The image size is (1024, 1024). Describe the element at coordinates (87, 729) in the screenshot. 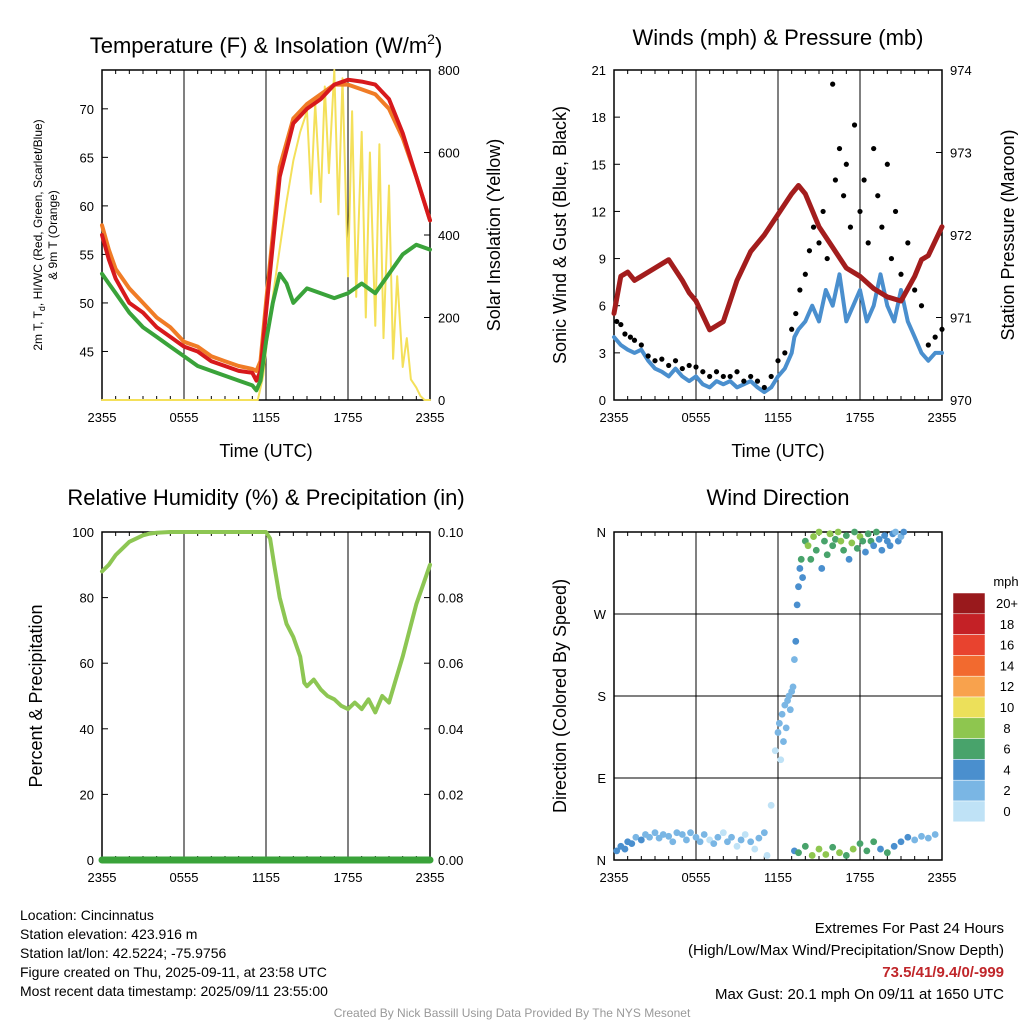

I see `y-tick-label: 40` at that location.